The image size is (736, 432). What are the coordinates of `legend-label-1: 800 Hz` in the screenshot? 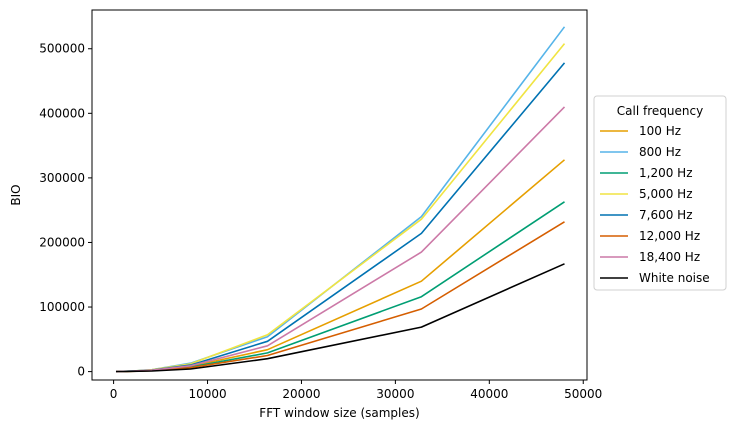 It's located at (660, 152).